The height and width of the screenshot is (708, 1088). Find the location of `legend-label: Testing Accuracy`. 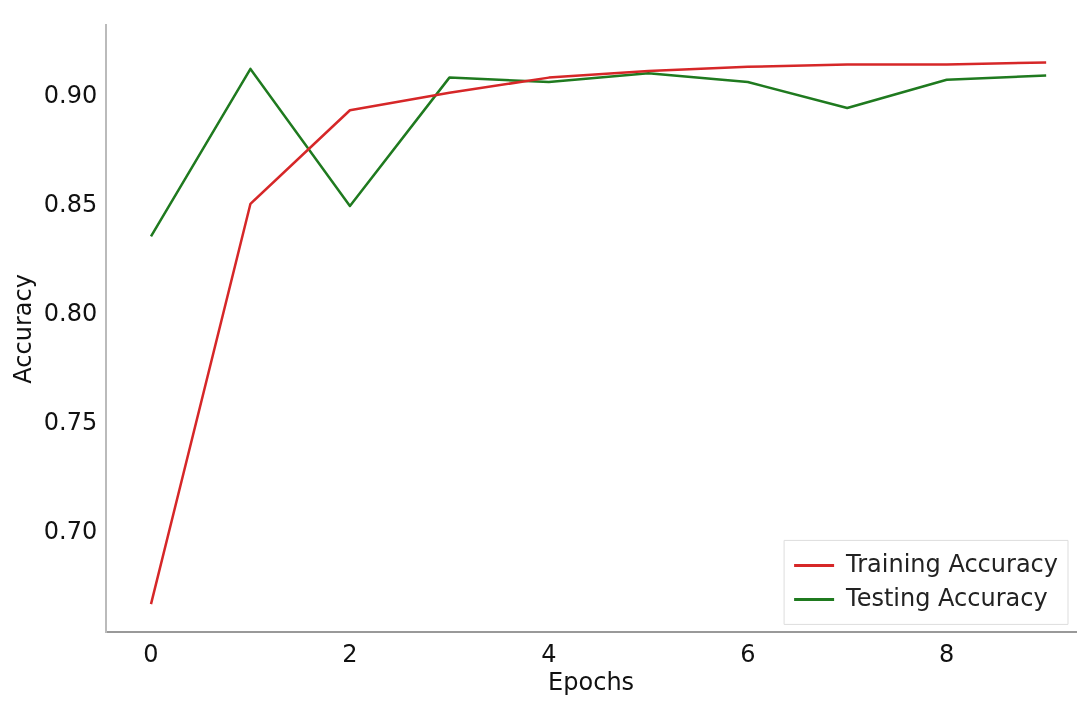

legend-label: Testing Accuracy is located at coordinates (946, 597).